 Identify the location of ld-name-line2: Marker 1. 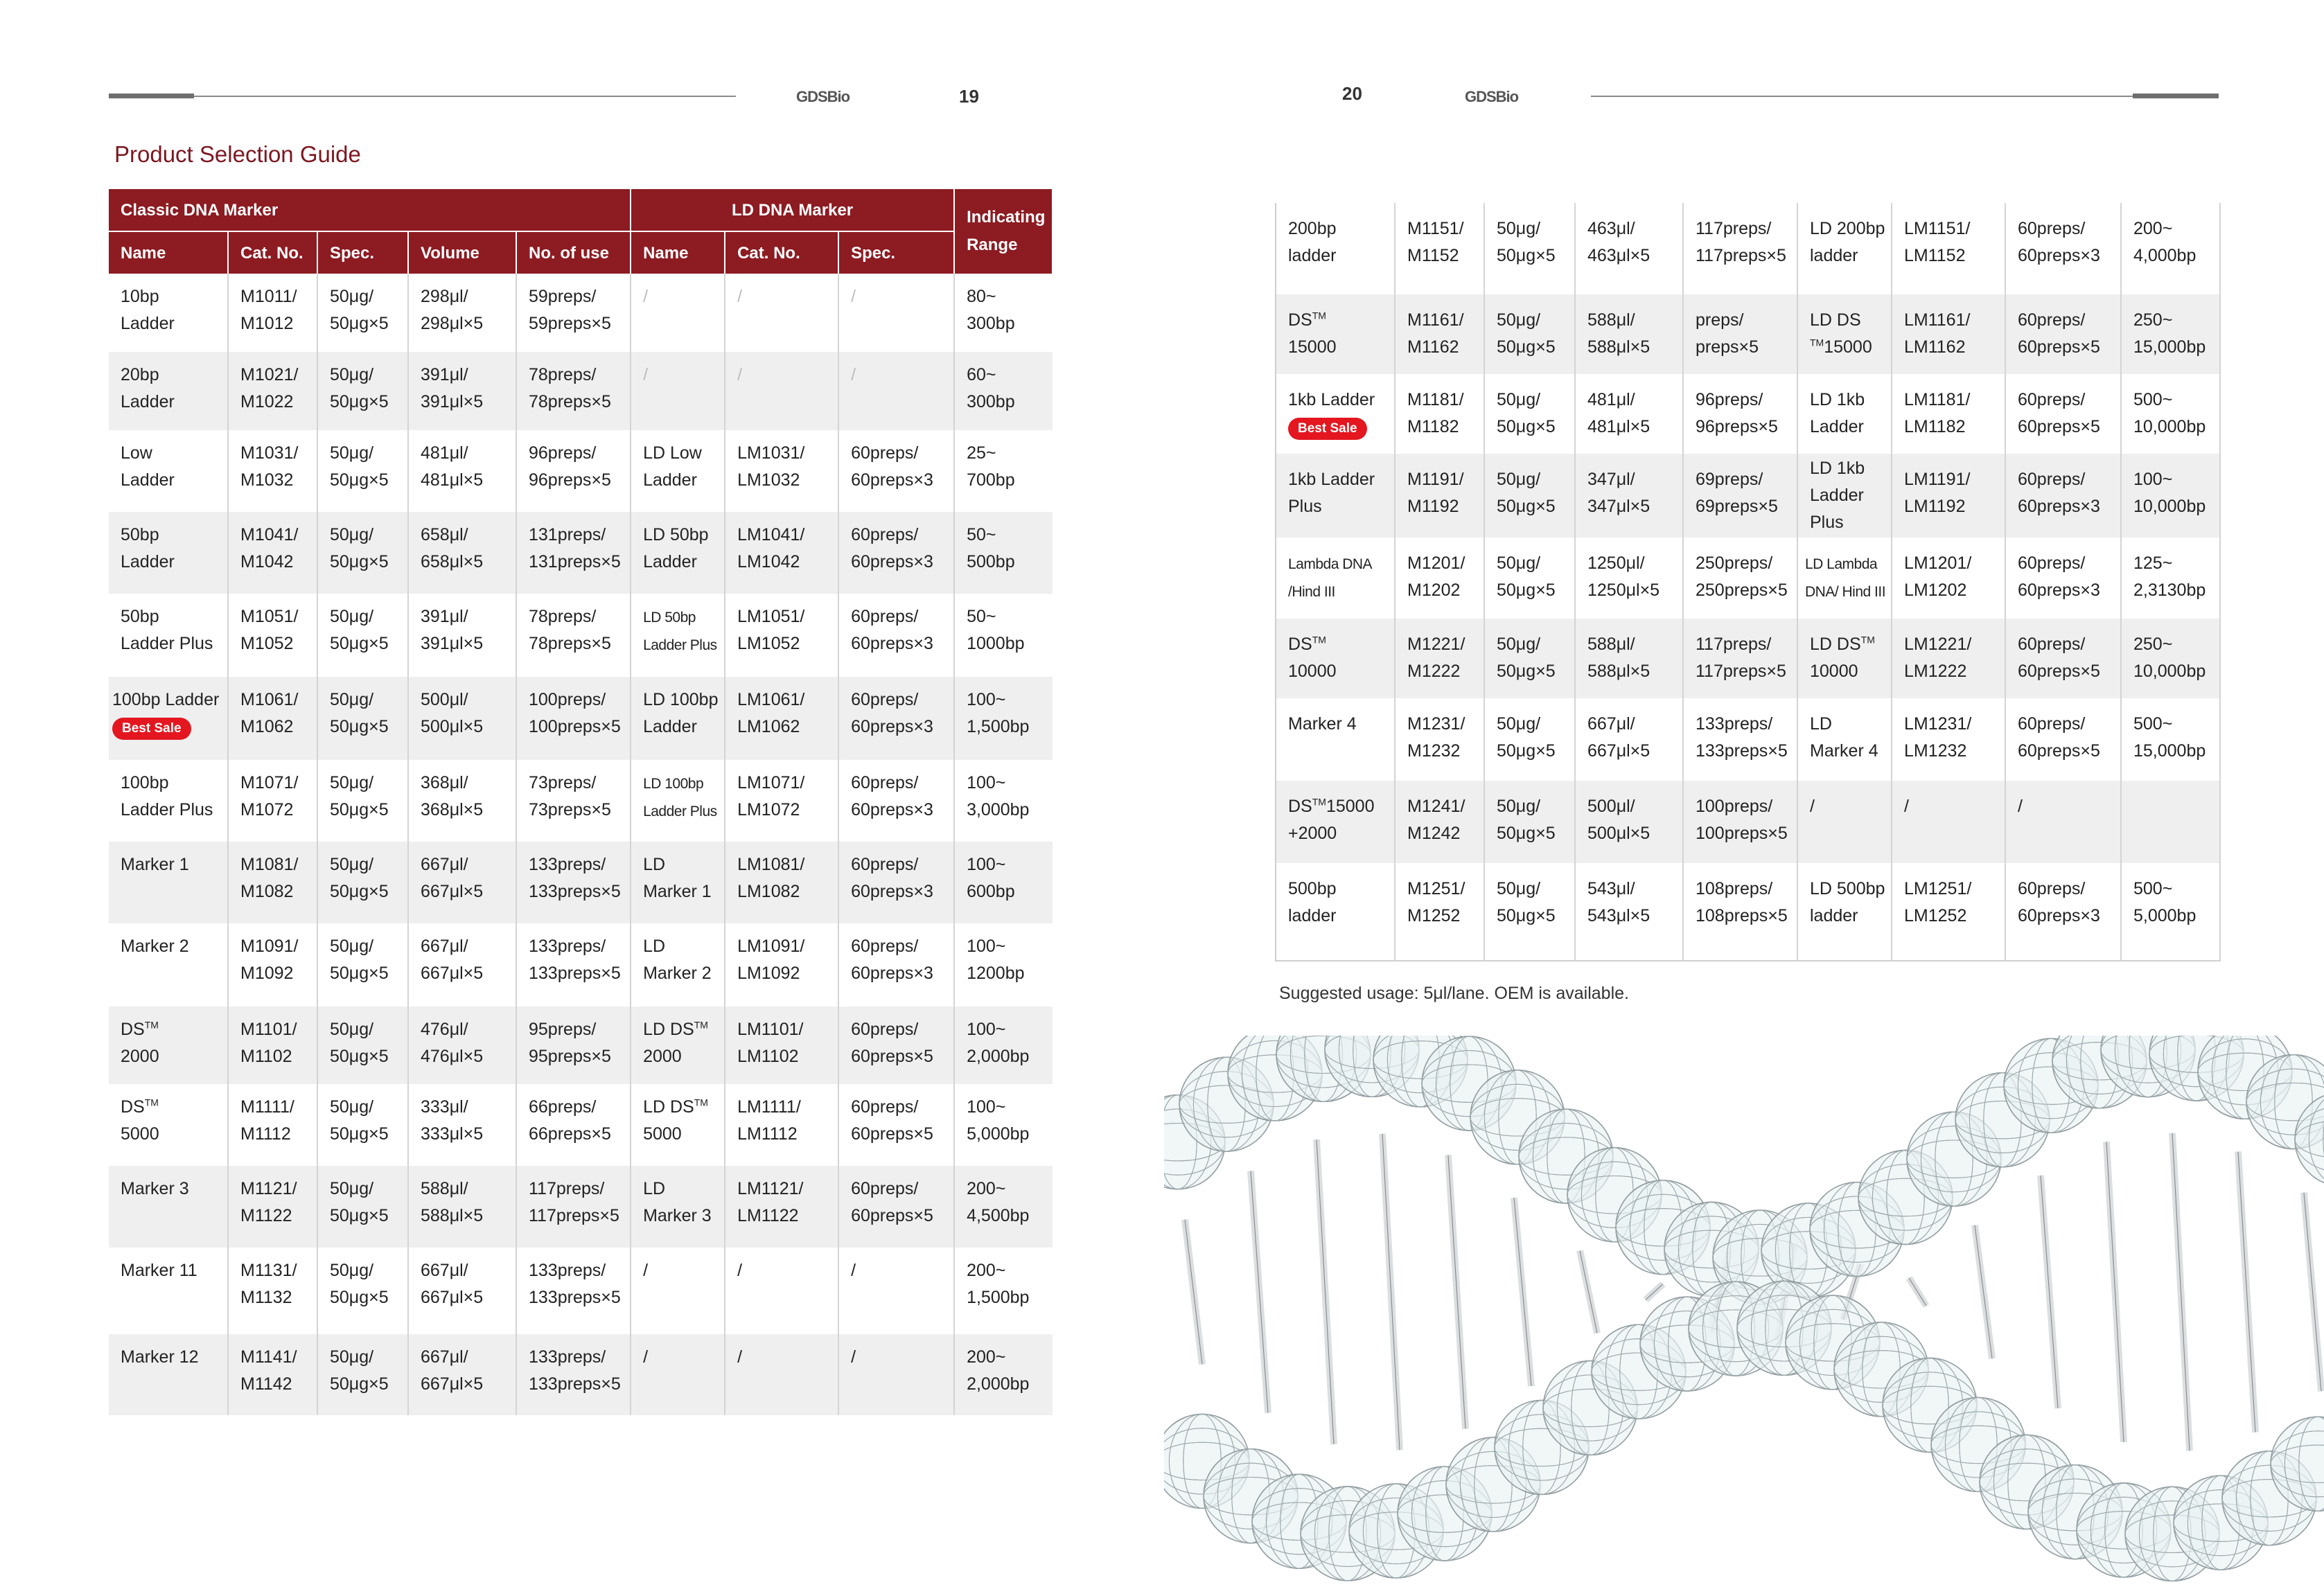
(677, 891).